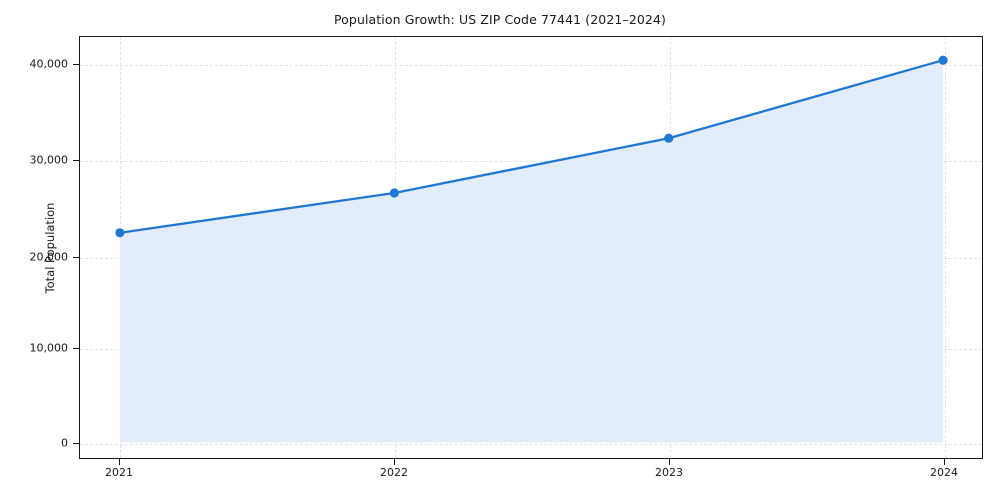 This screenshot has width=1000, height=500. Describe the element at coordinates (119, 472) in the screenshot. I see `x-axis-tick-label: 2021` at that location.